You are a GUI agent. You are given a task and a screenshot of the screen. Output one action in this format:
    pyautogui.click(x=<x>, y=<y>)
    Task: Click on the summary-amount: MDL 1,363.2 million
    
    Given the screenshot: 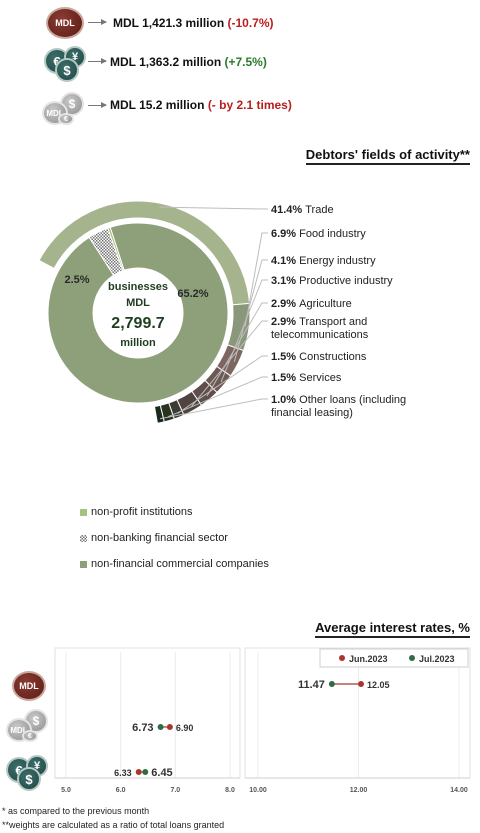 What is the action you would take?
    pyautogui.click(x=166, y=62)
    